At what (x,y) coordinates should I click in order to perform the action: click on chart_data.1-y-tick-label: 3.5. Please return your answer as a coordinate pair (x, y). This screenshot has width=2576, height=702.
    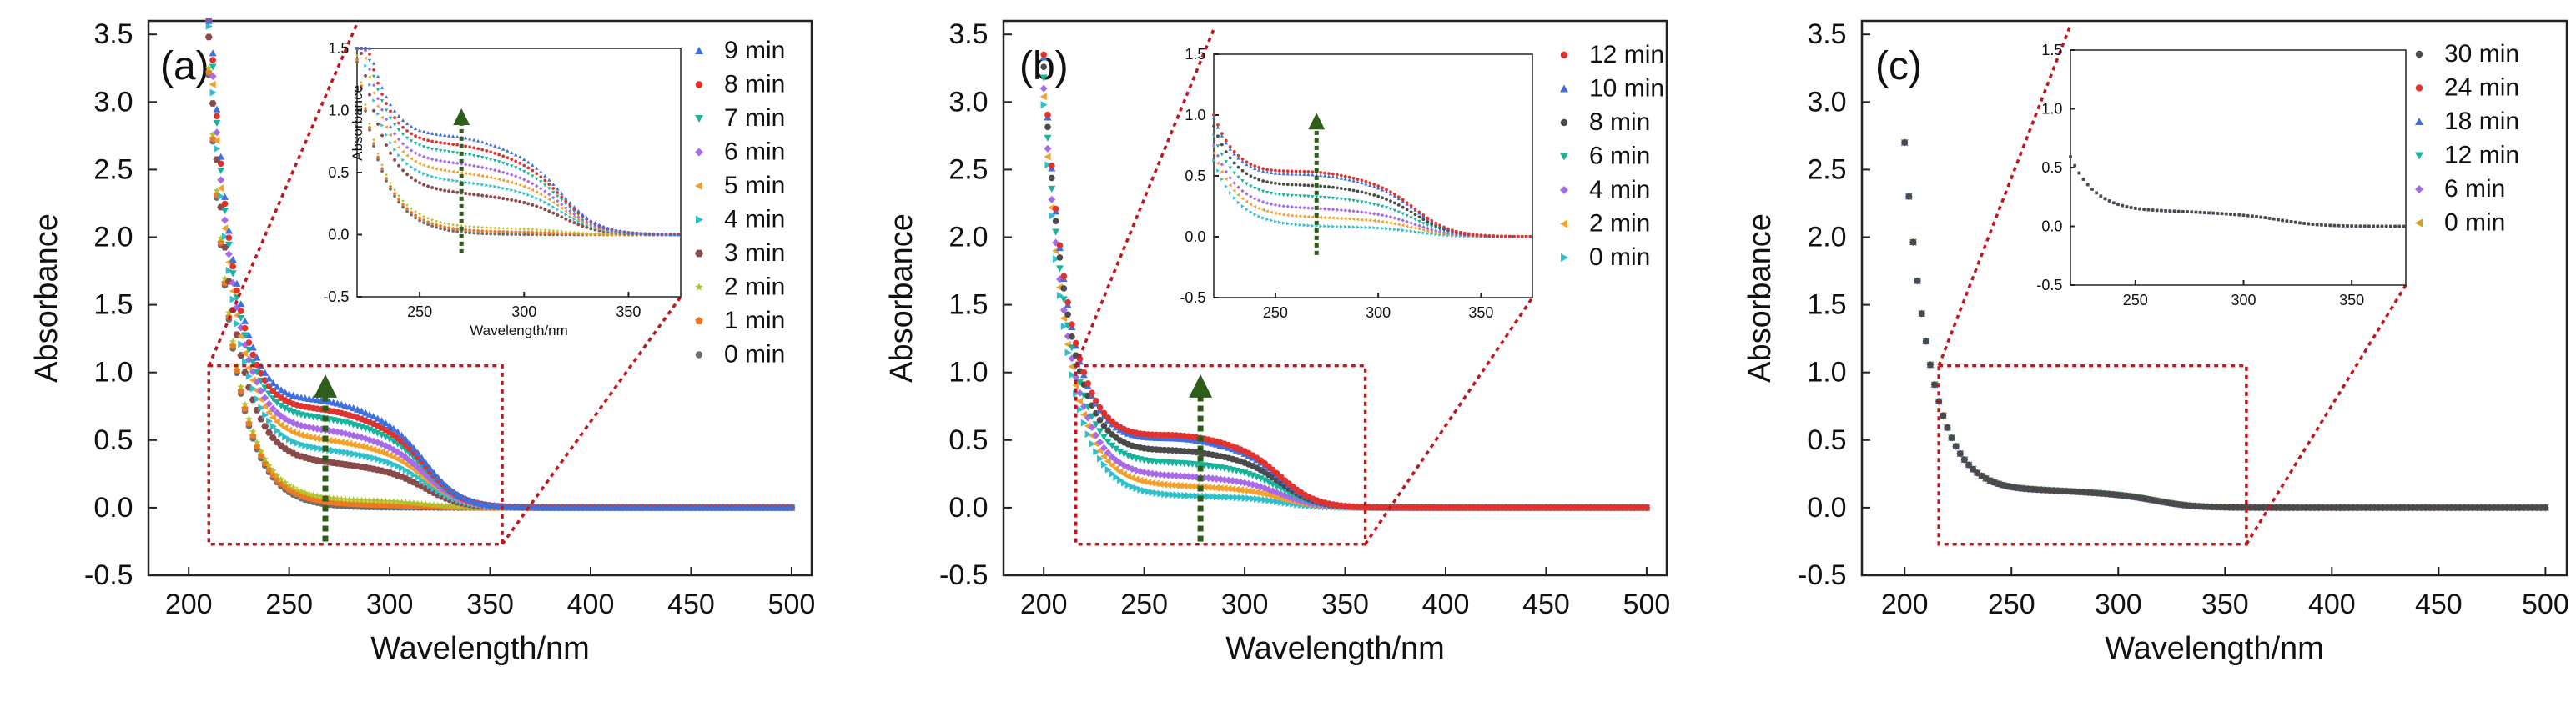
    Looking at the image, I should click on (968, 34).